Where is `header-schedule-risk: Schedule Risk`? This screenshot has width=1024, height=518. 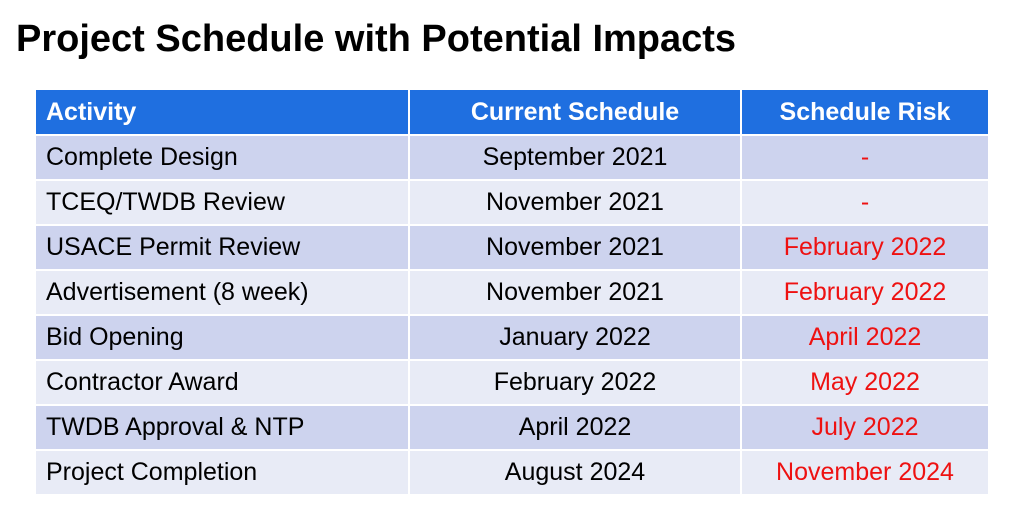
header-schedule-risk: Schedule Risk is located at coordinates (865, 112).